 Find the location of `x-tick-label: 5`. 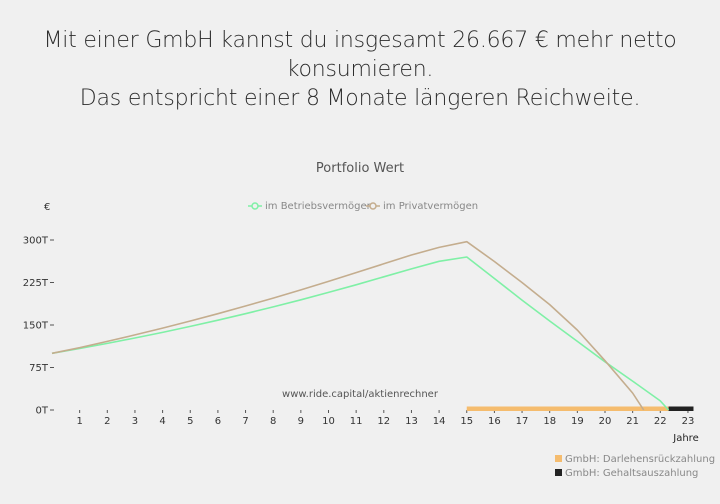

x-tick-label: 5 is located at coordinates (190, 421).